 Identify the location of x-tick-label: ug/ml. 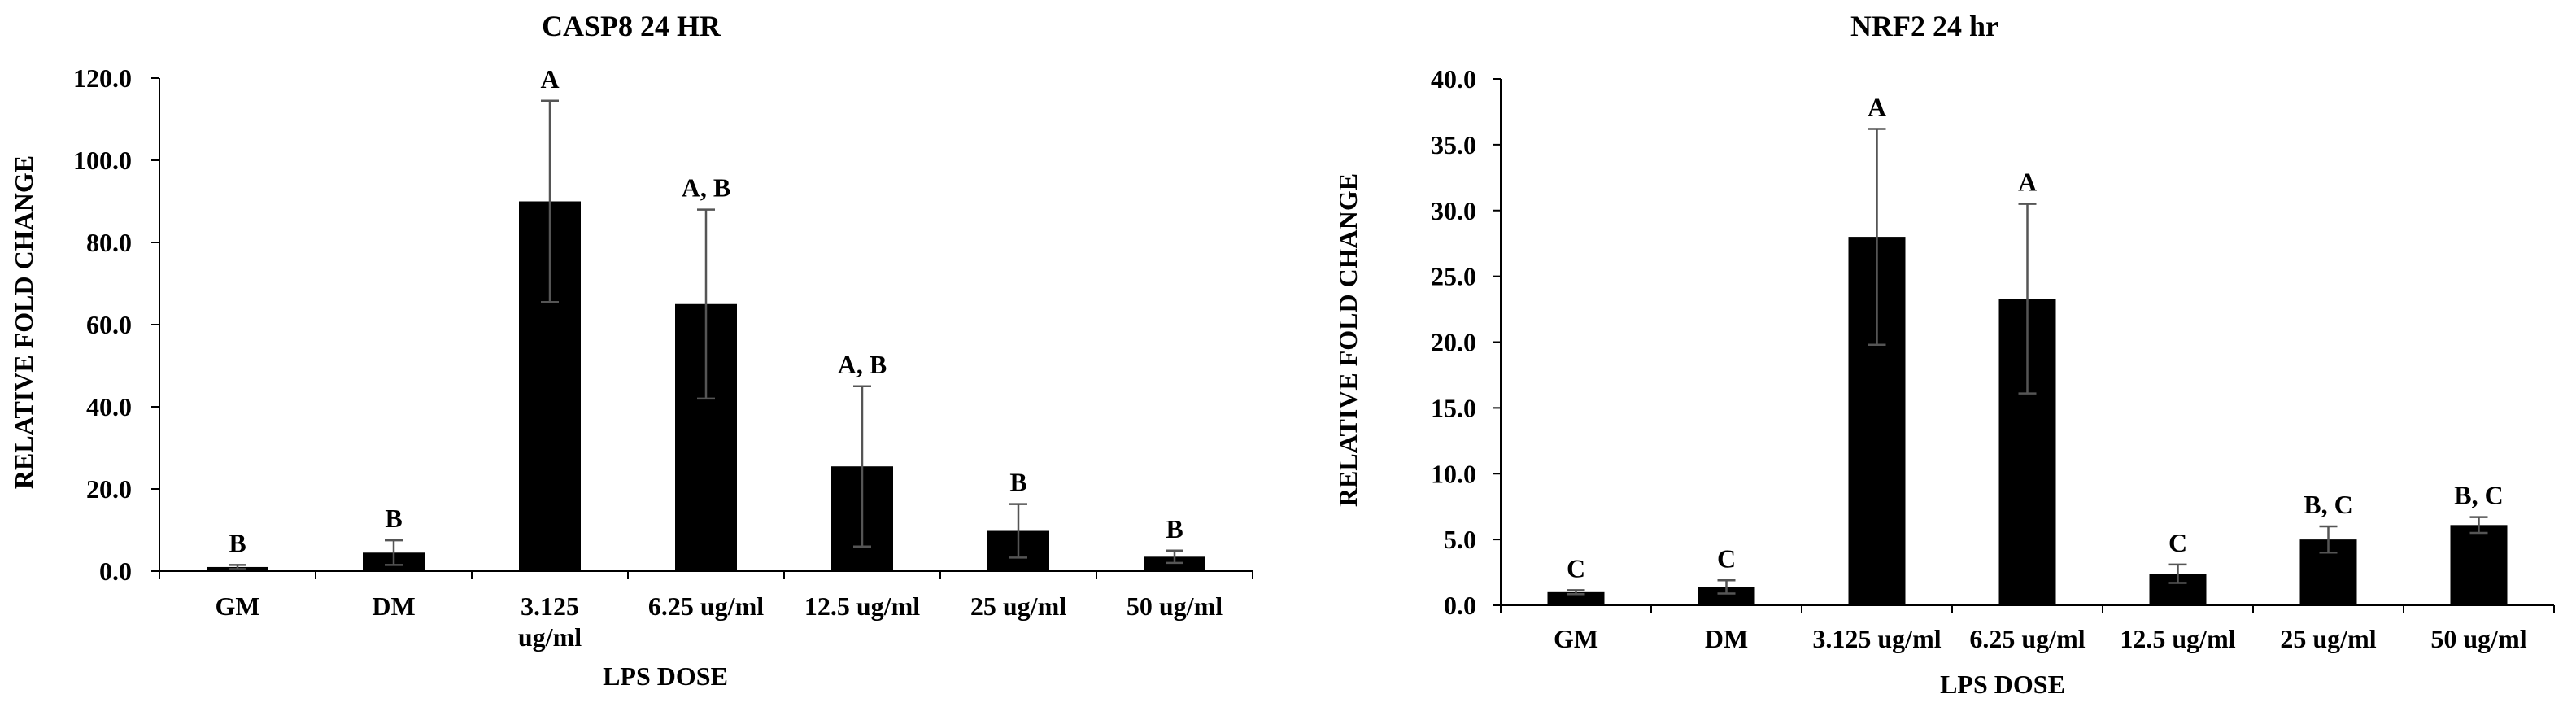
(550, 637).